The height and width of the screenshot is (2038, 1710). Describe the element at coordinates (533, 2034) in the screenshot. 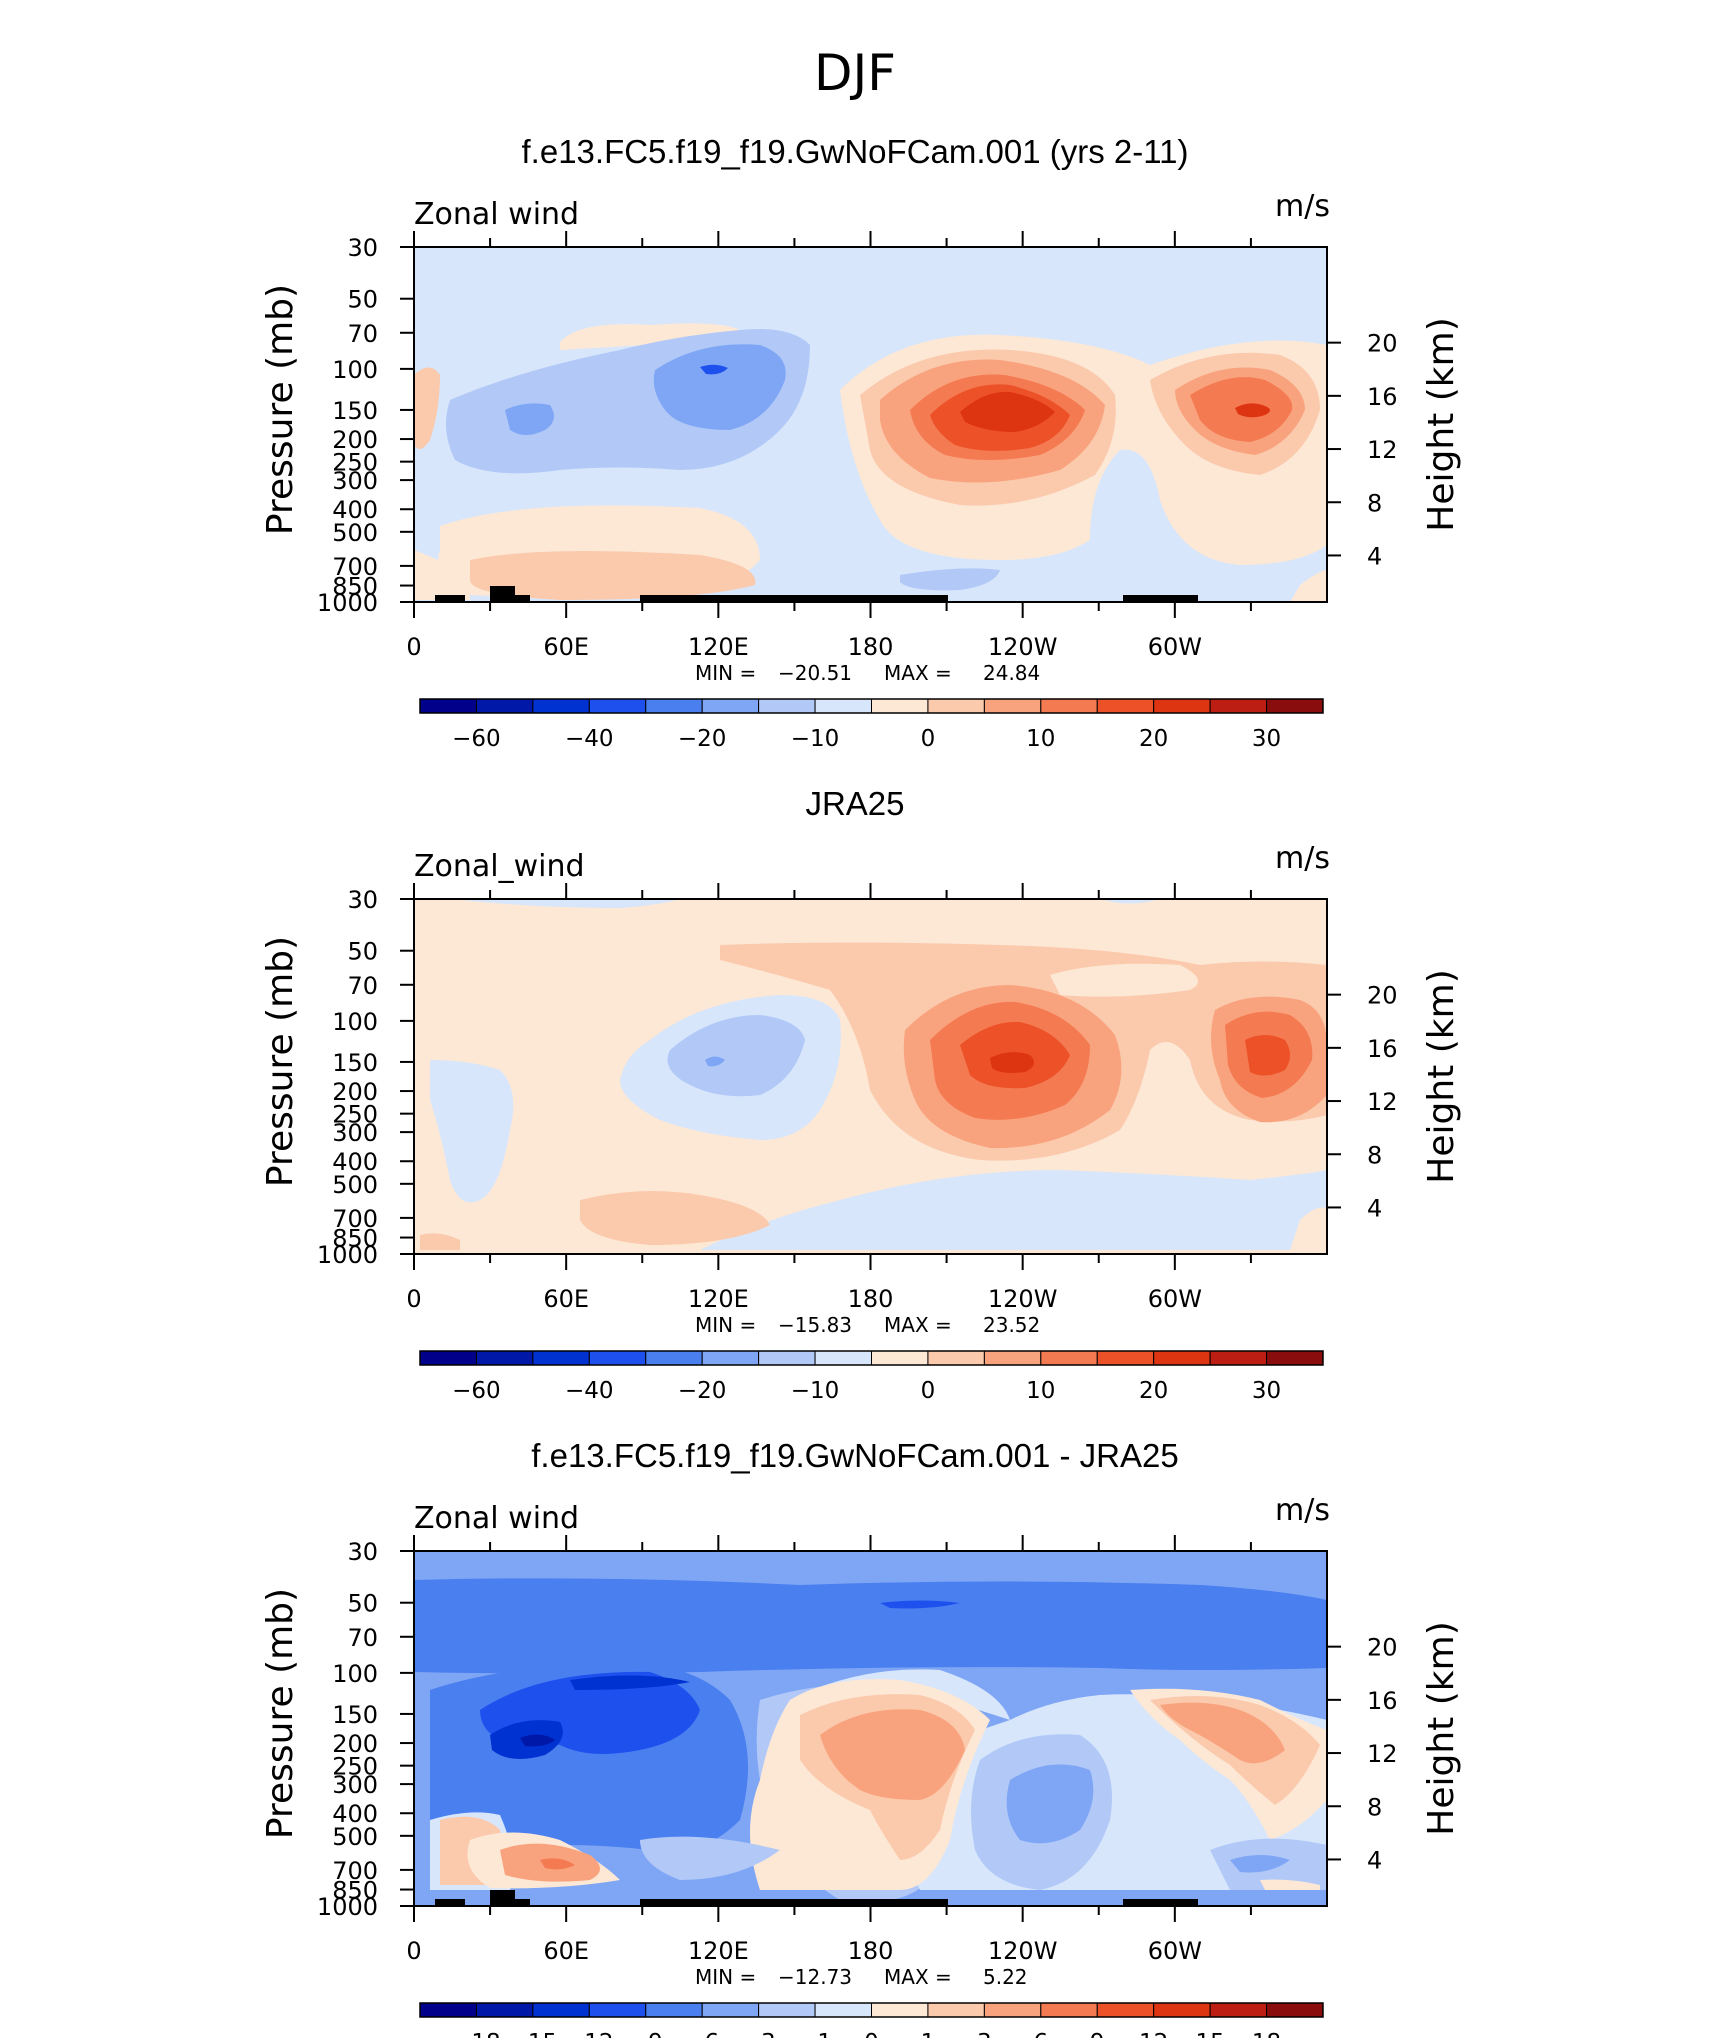

I see `colorbar-label: −15` at that location.